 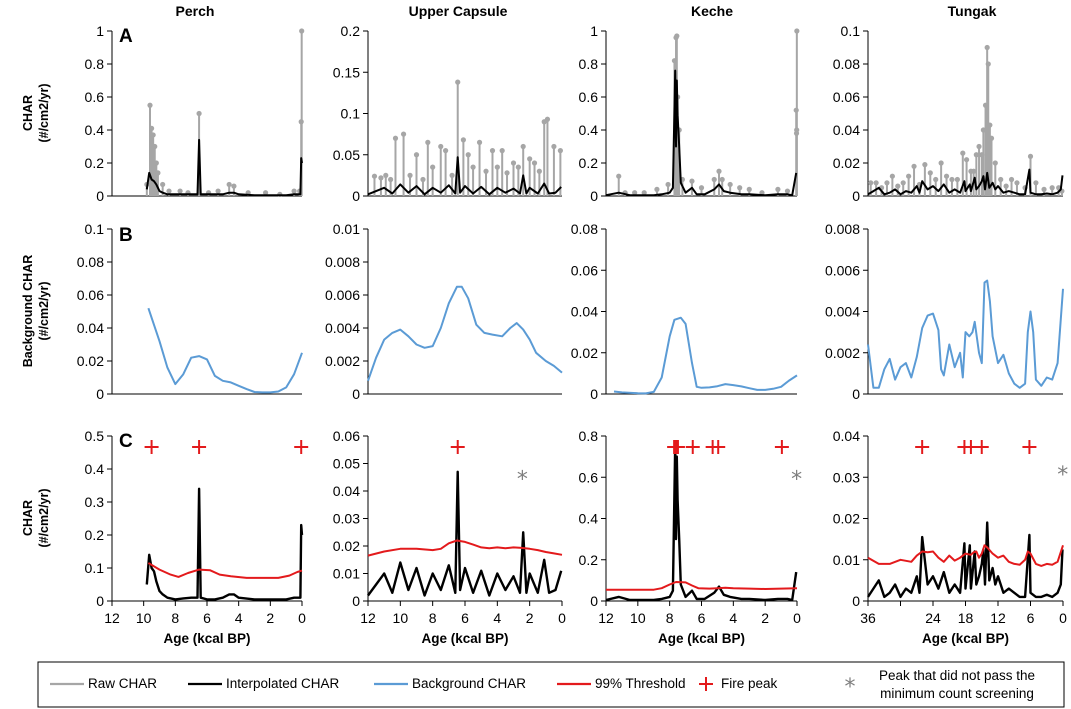 What do you see at coordinates (584, 270) in the screenshot?
I see `y-tick-label: 0.06` at bounding box center [584, 270].